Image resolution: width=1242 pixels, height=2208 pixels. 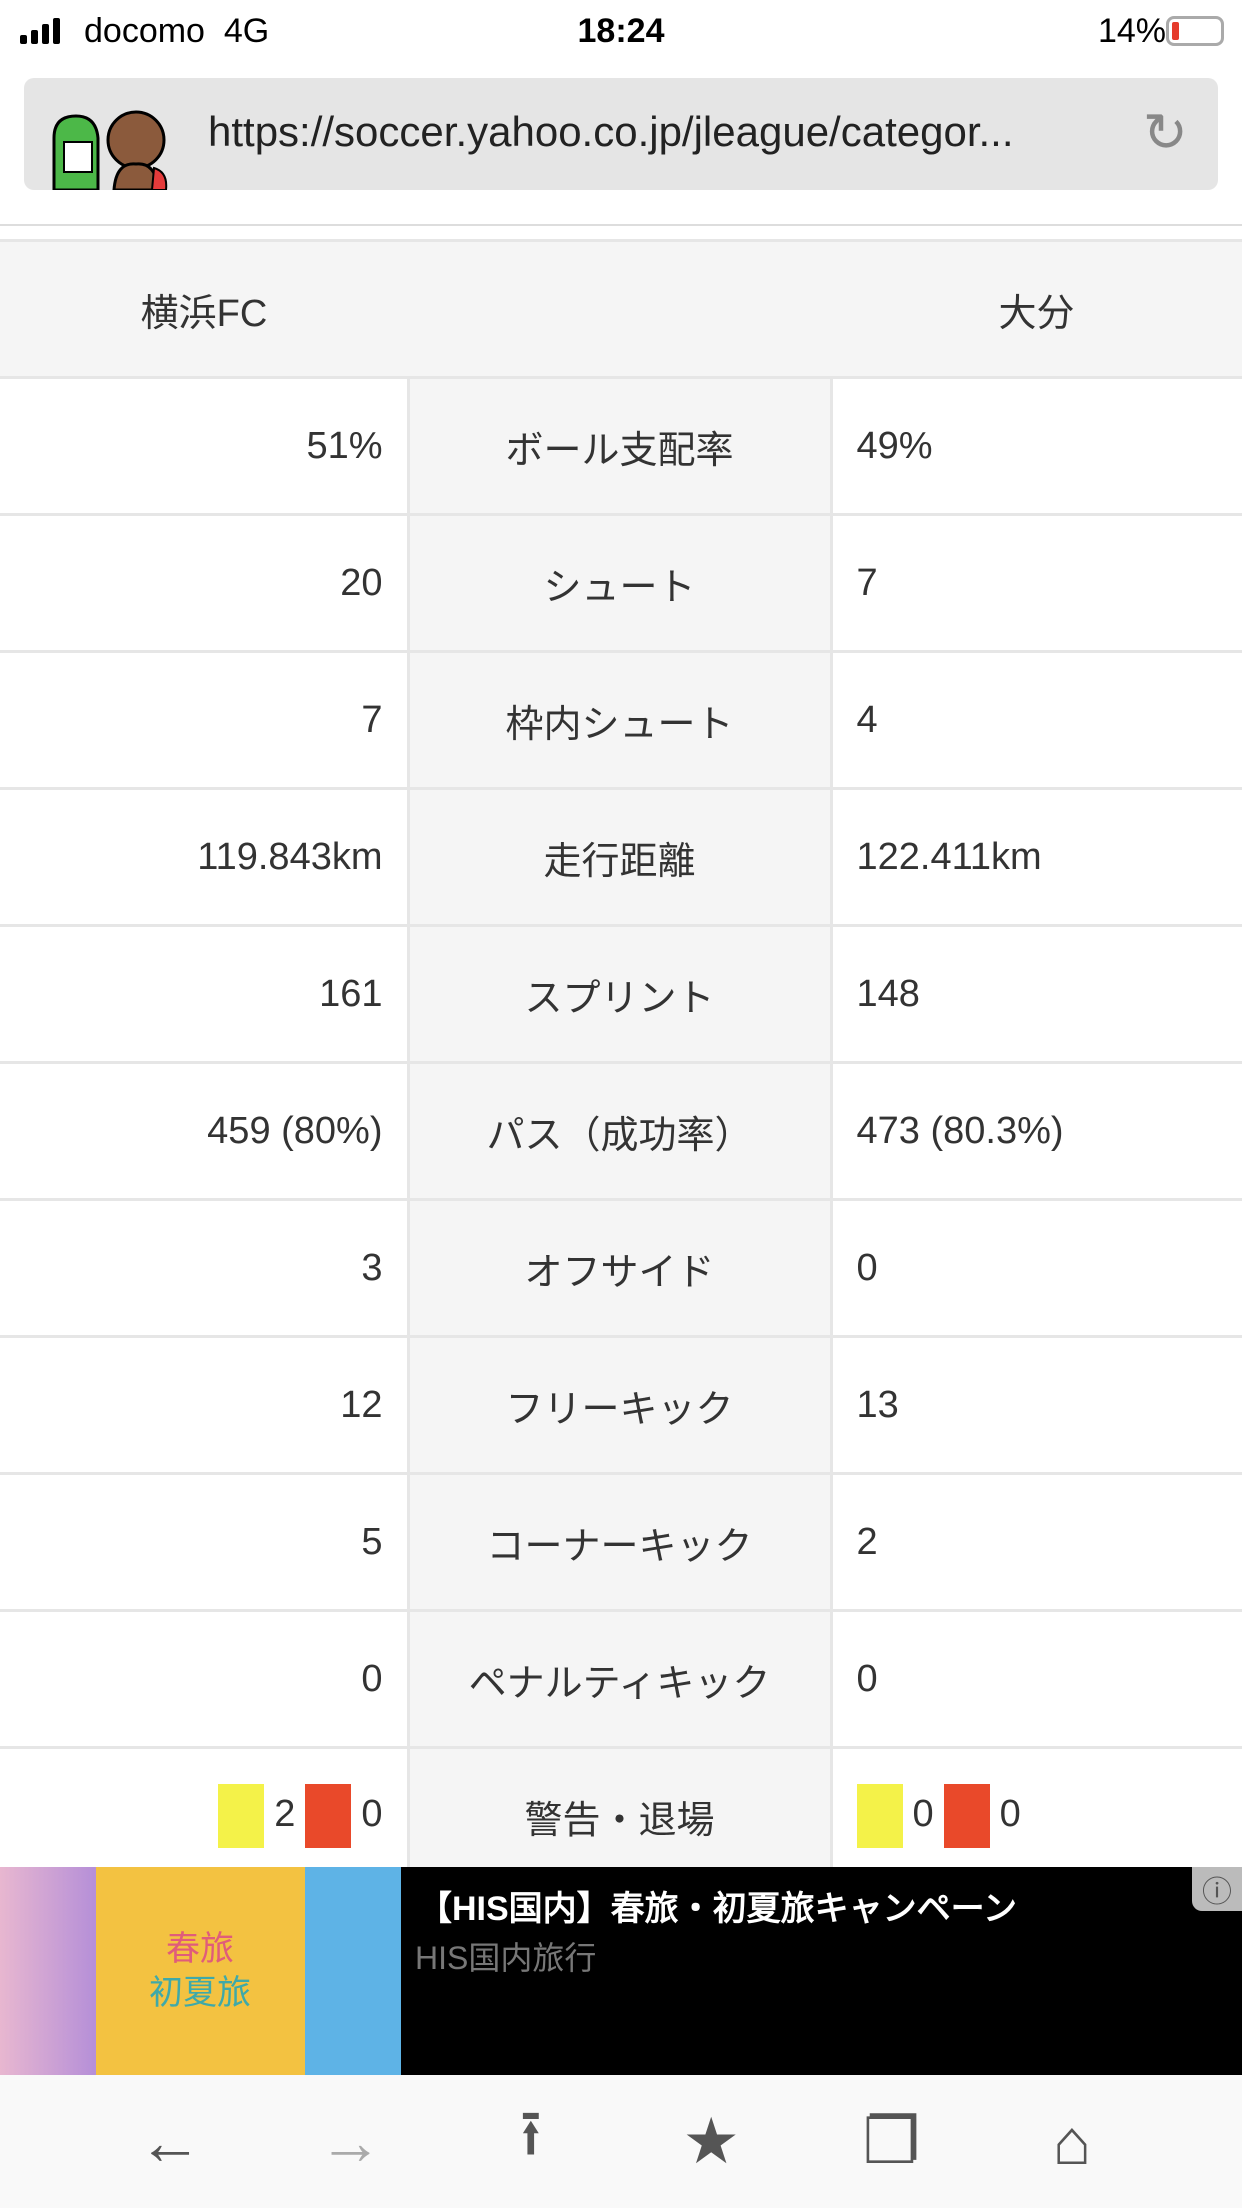 I want to click on stat-label: オフサイド, so click(x=619, y=1268).